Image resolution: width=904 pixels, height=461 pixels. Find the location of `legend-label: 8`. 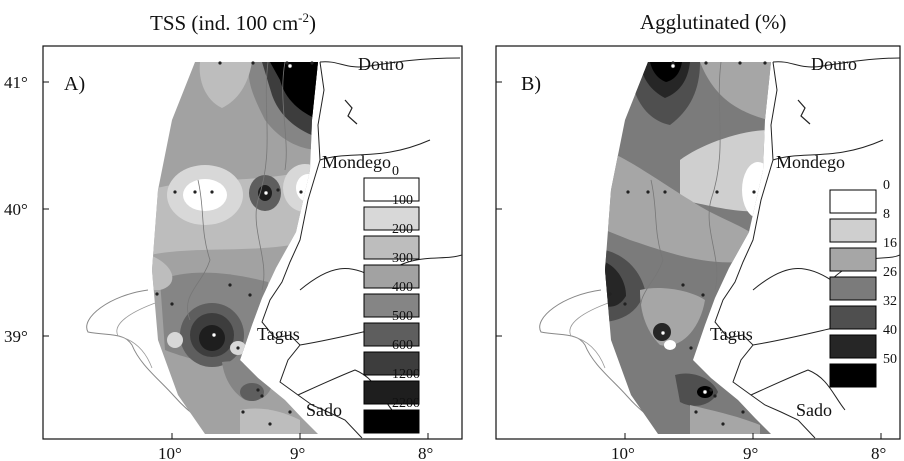

legend-label: 8 is located at coordinates (886, 214).